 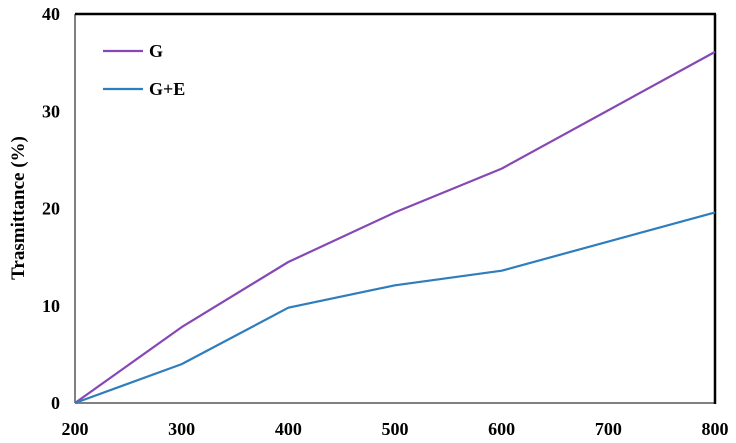 I want to click on x-tick-label: 300, so click(x=181, y=429).